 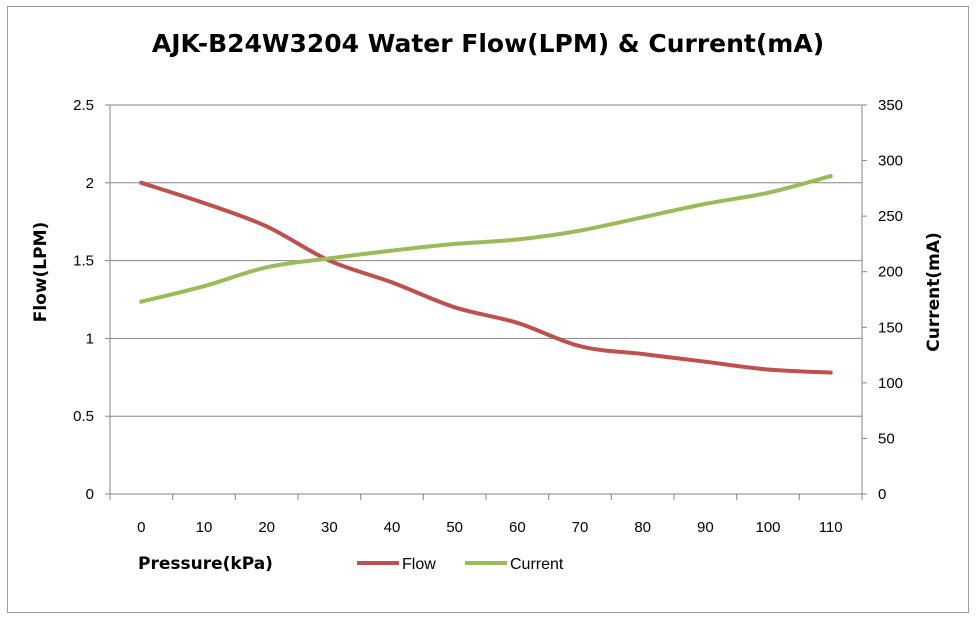 I want to click on y-tick-label: 0.5, so click(x=83, y=416).